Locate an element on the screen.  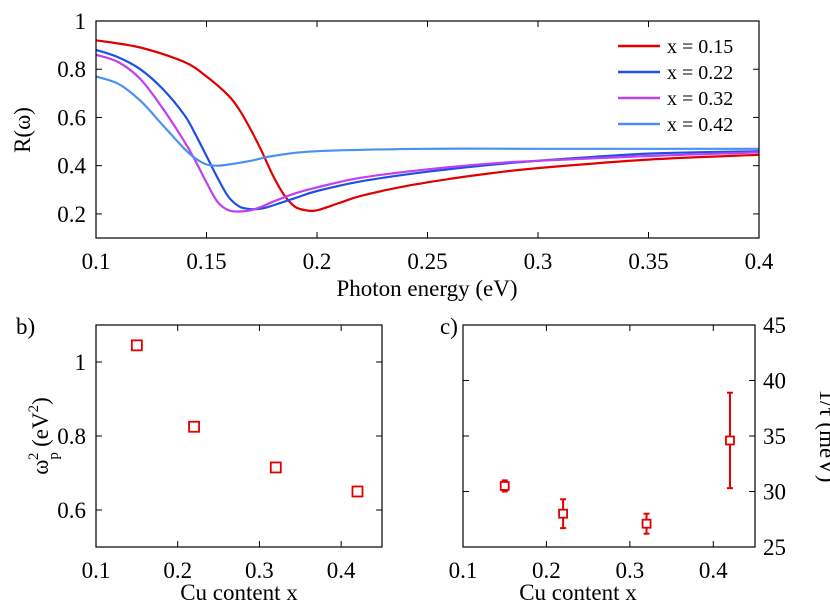
panel-c-x-tick-label: 0.2 is located at coordinates (546, 570).